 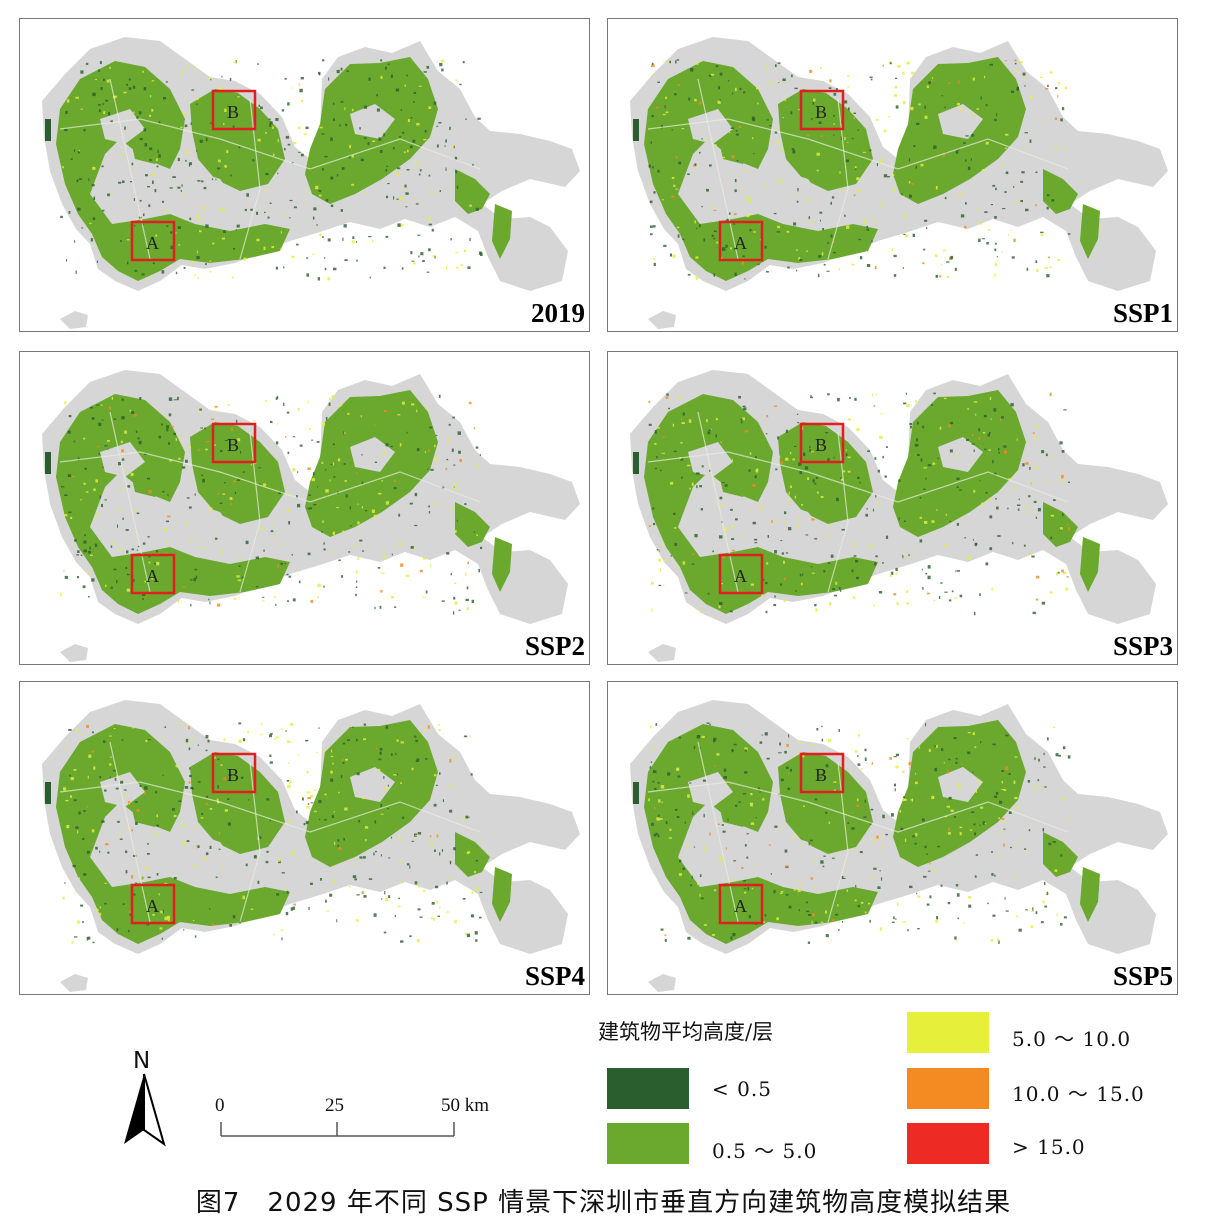 What do you see at coordinates (472, 524) in the screenshot?
I see `built-up-patch` at bounding box center [472, 524].